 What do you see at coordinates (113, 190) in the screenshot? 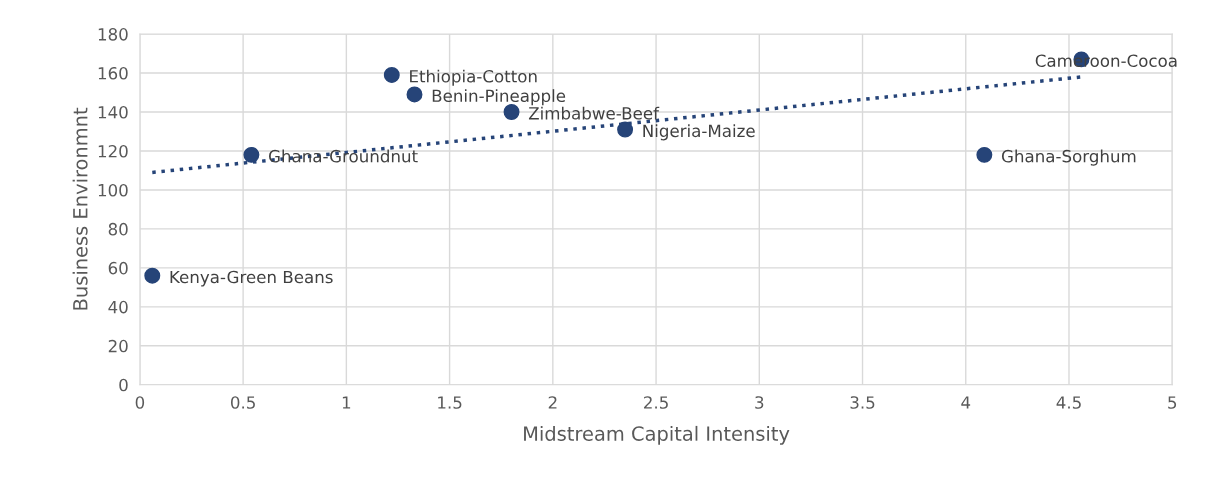
I see `y-tick-label: 100` at bounding box center [113, 190].